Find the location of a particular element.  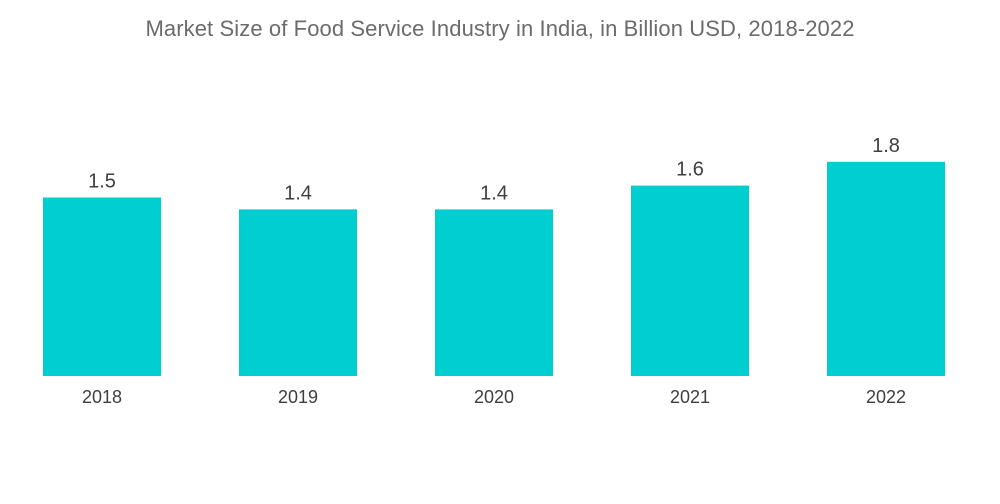

data-label-2018: 1.5 is located at coordinates (102, 182).